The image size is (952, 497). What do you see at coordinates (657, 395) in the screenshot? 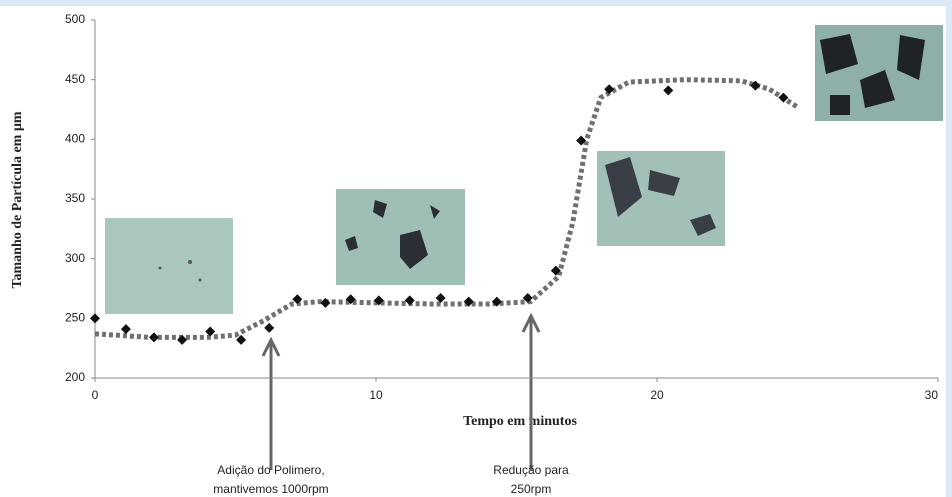
I see `x-tick-label: 20` at bounding box center [657, 395].